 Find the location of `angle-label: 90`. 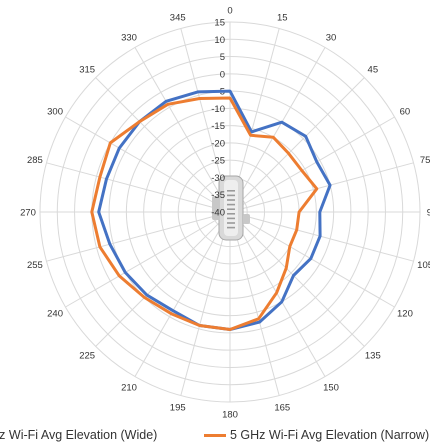

angle-label: 90 is located at coordinates (428, 213).